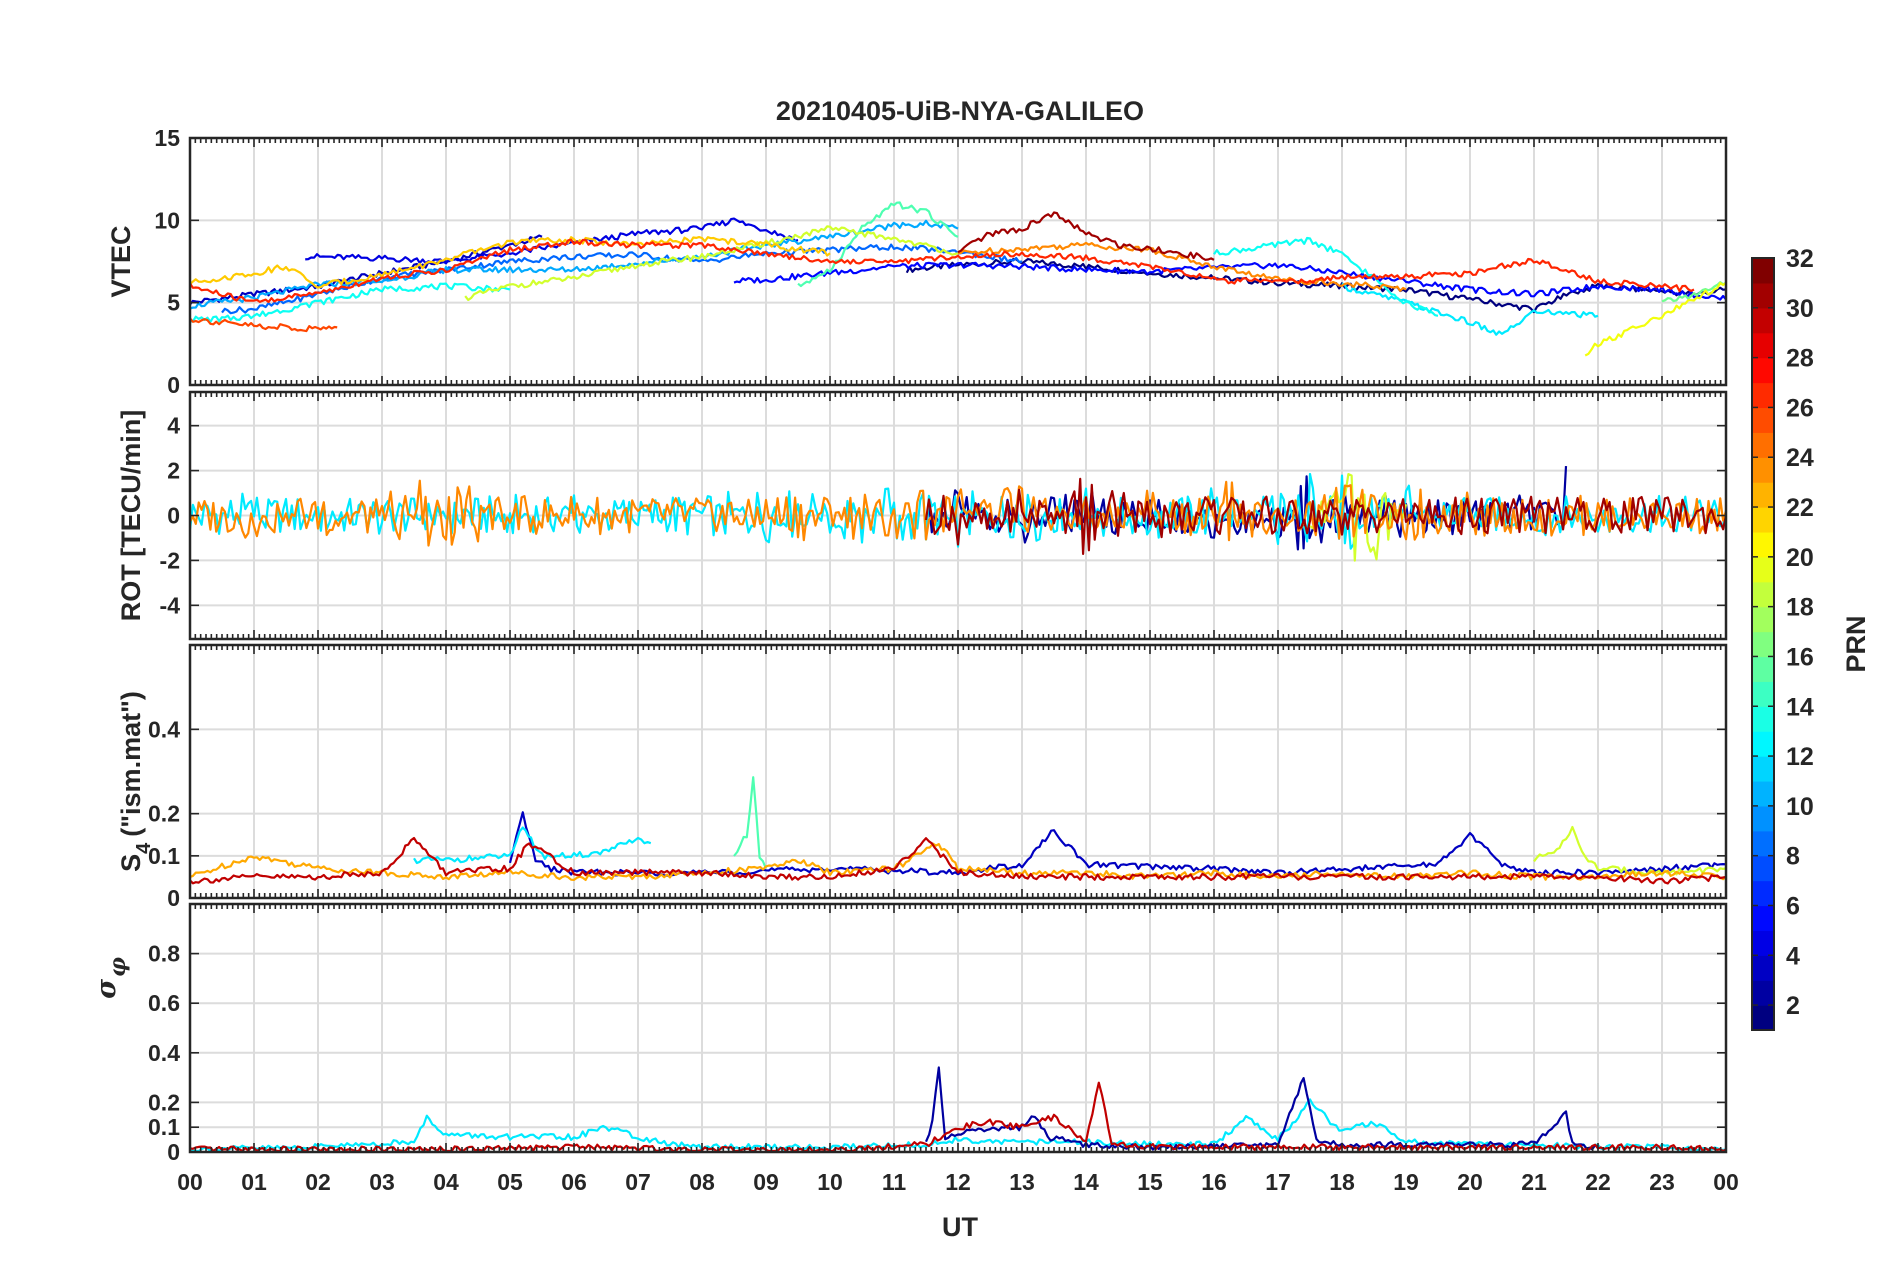 The height and width of the screenshot is (1272, 1902). What do you see at coordinates (1763, 644) in the screenshot?
I see `colorbar-frame` at bounding box center [1763, 644].